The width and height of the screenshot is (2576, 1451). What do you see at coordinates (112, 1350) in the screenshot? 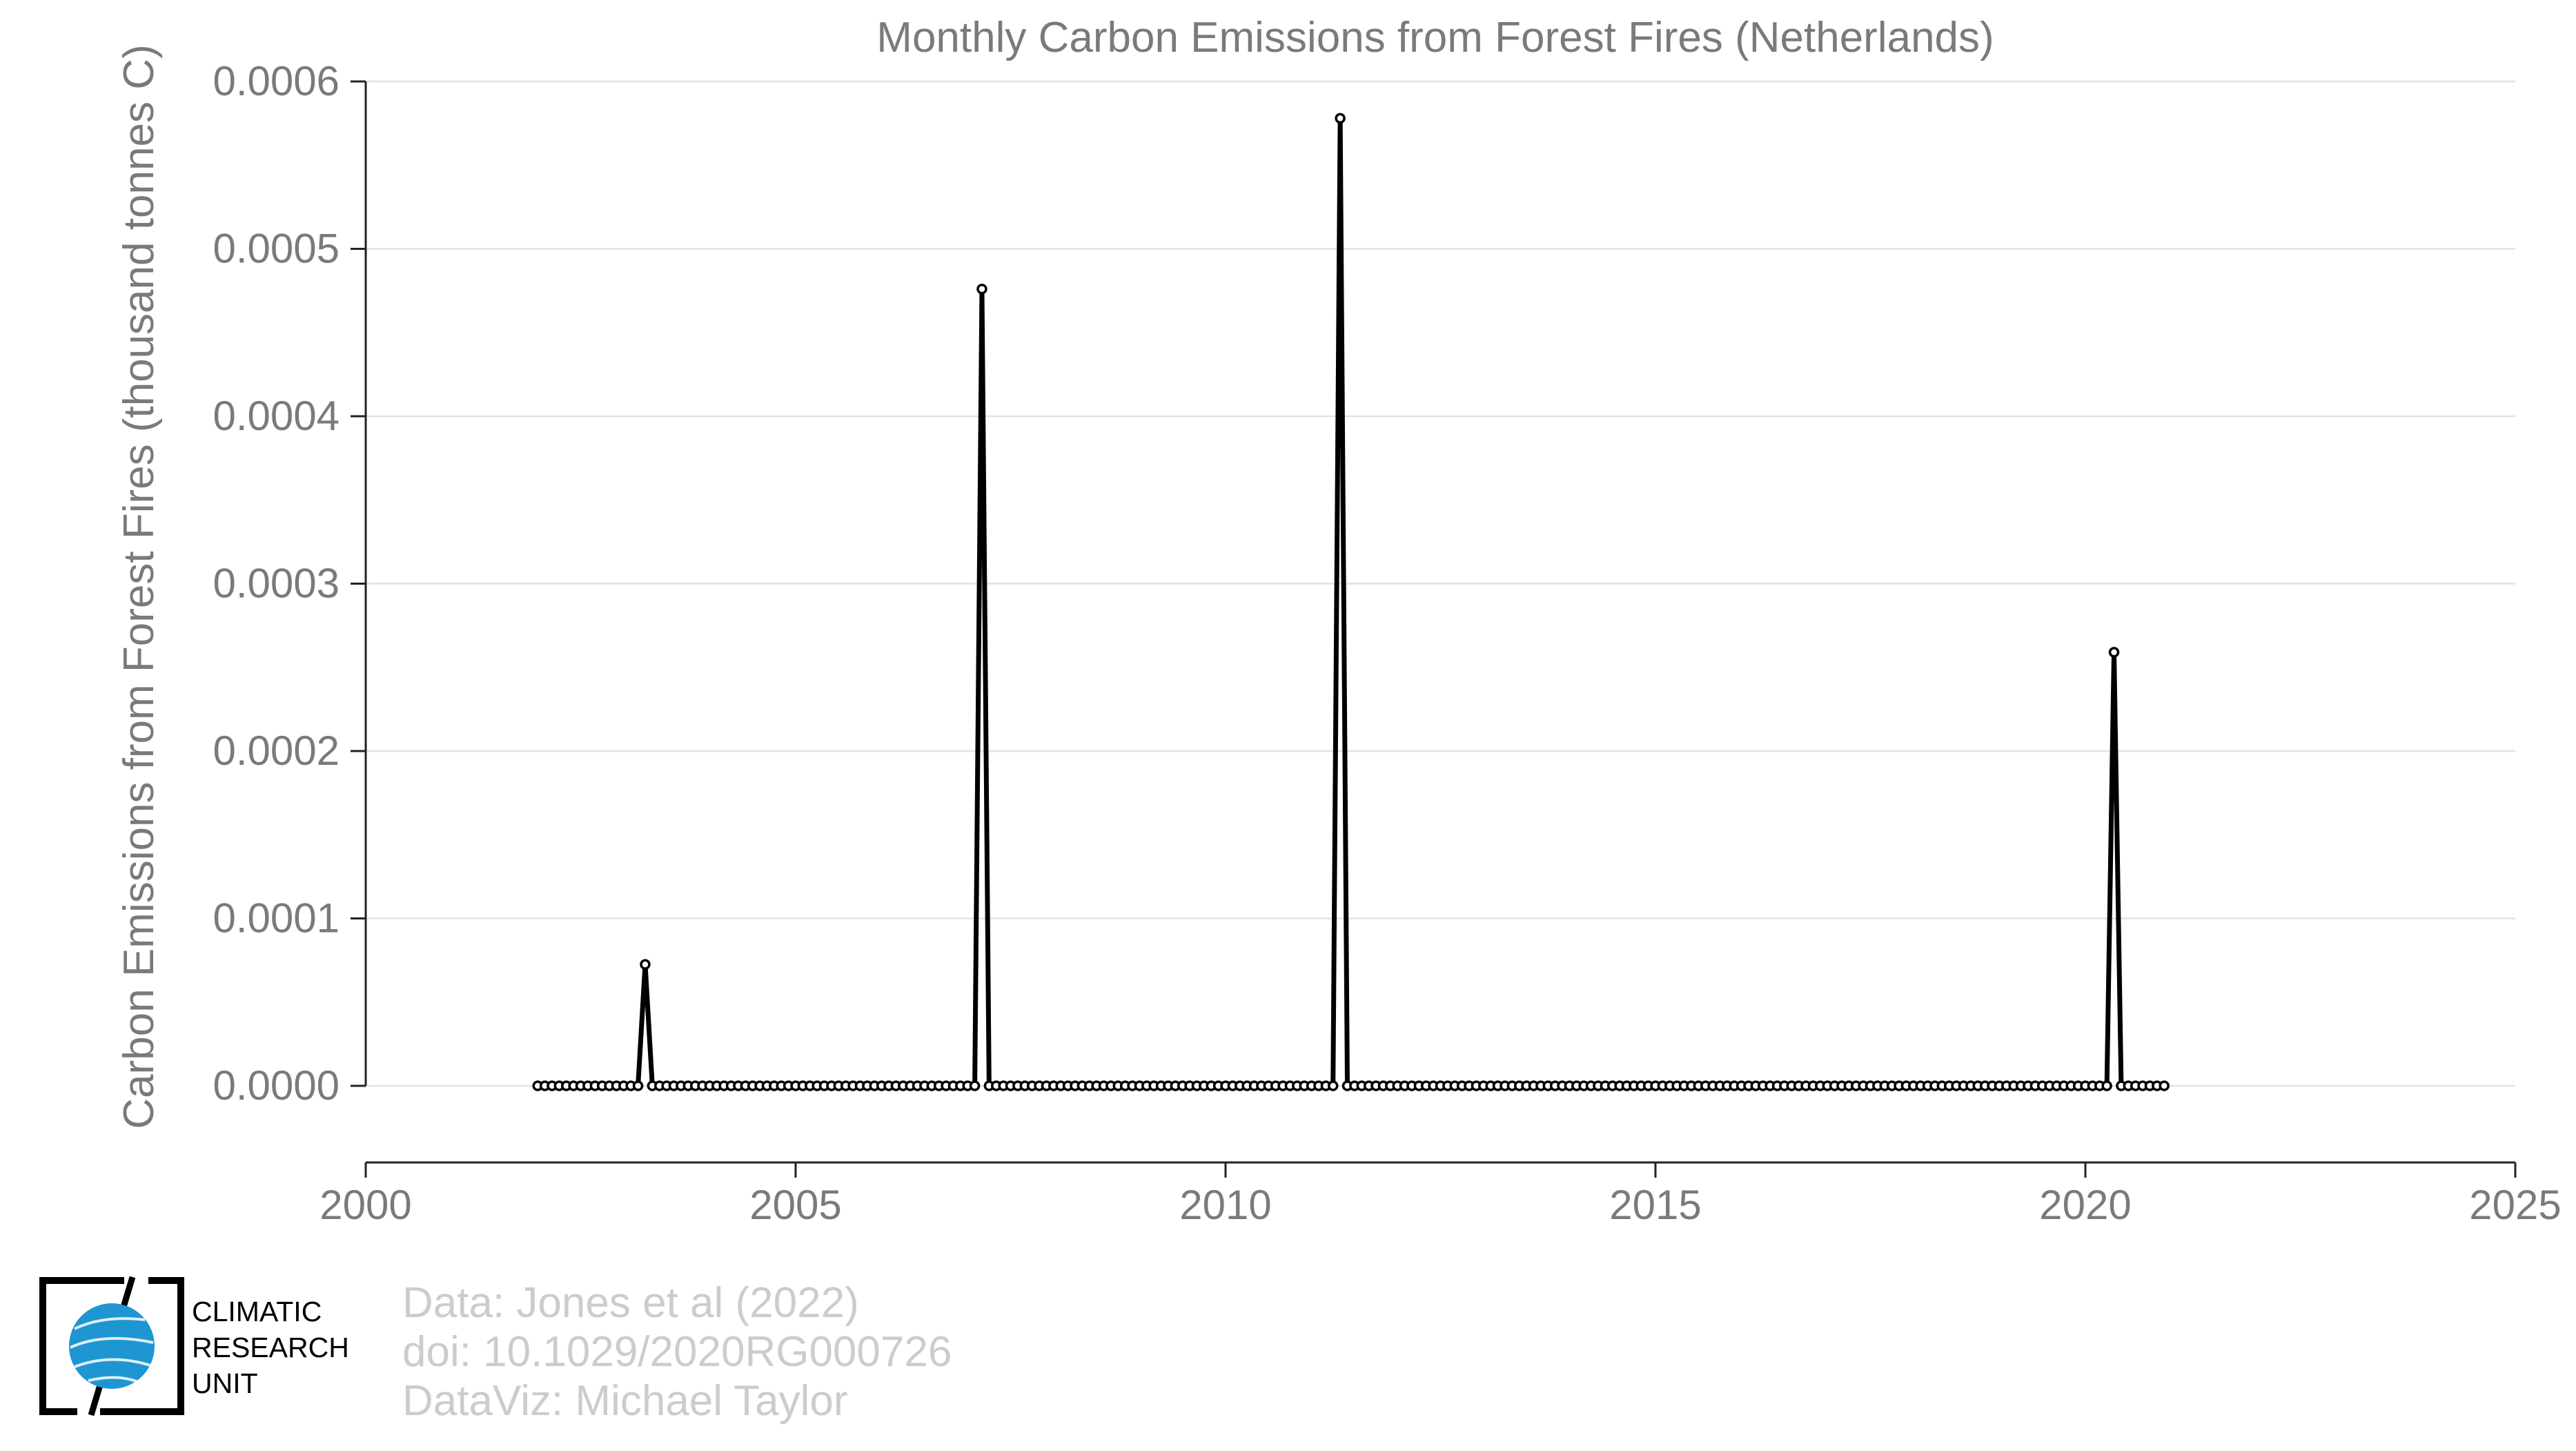
I see `globe-contour-lines` at bounding box center [112, 1350].